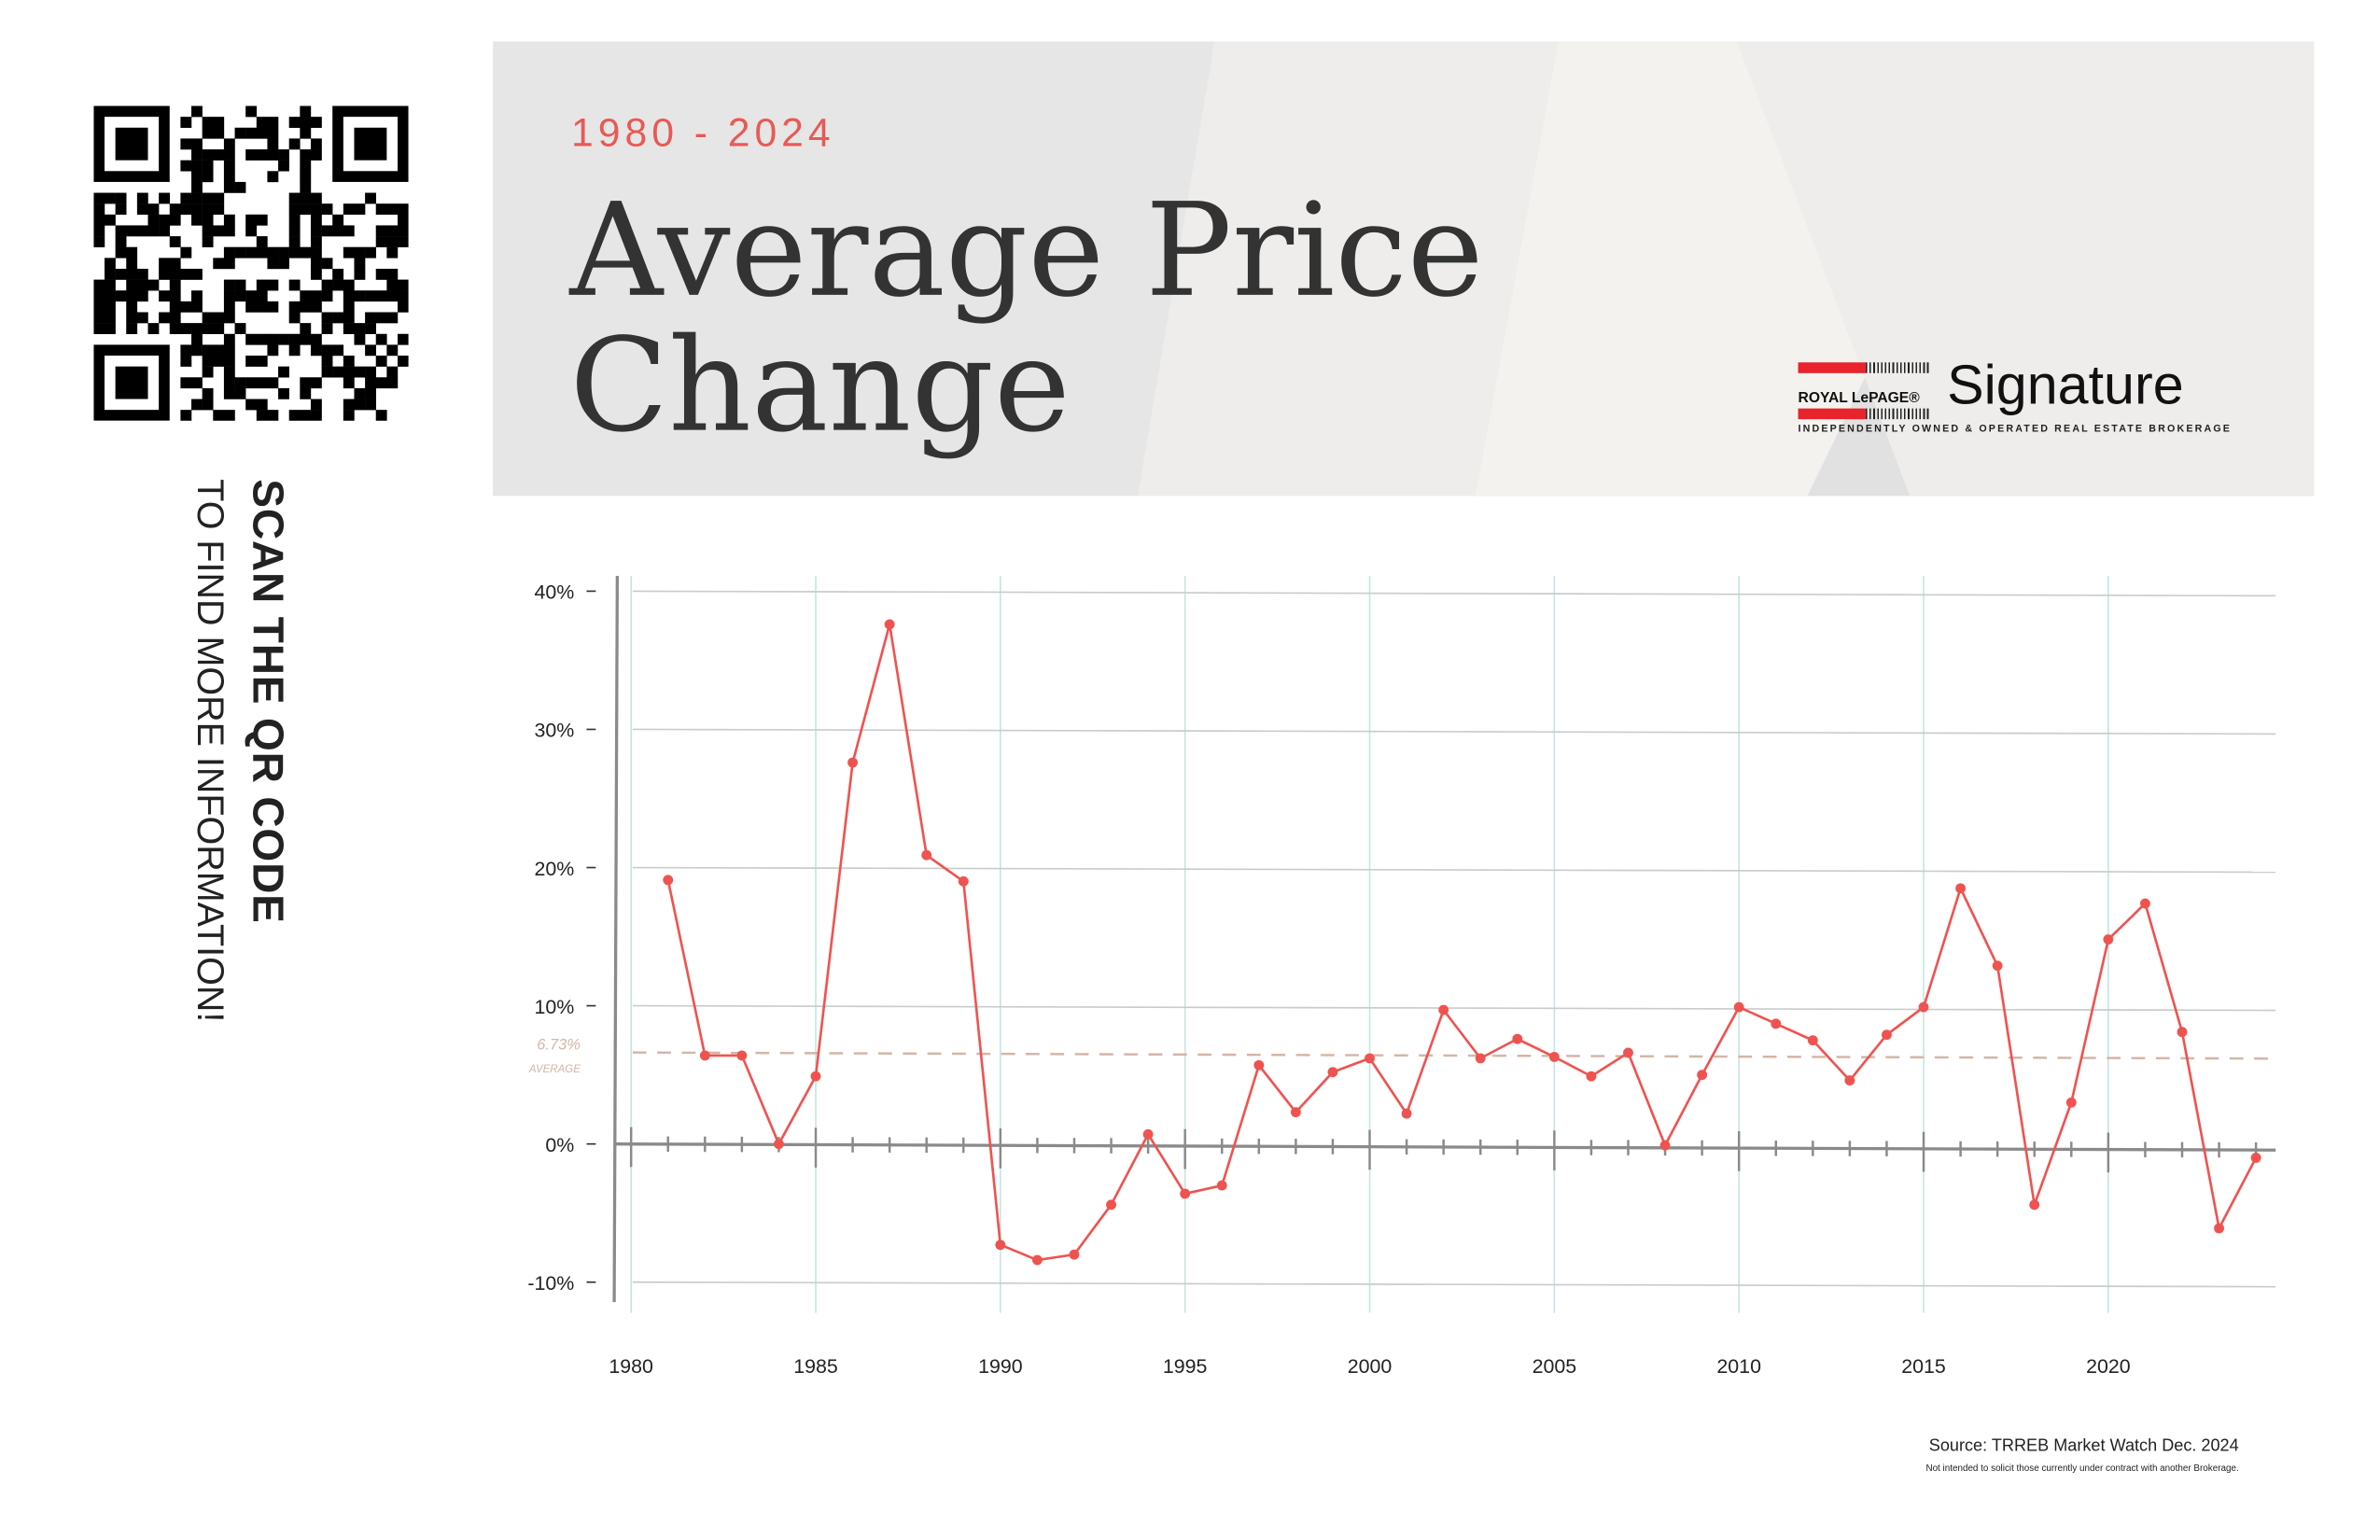  What do you see at coordinates (554, 1069) in the screenshot?
I see `average-sublabel: AVERAGE` at bounding box center [554, 1069].